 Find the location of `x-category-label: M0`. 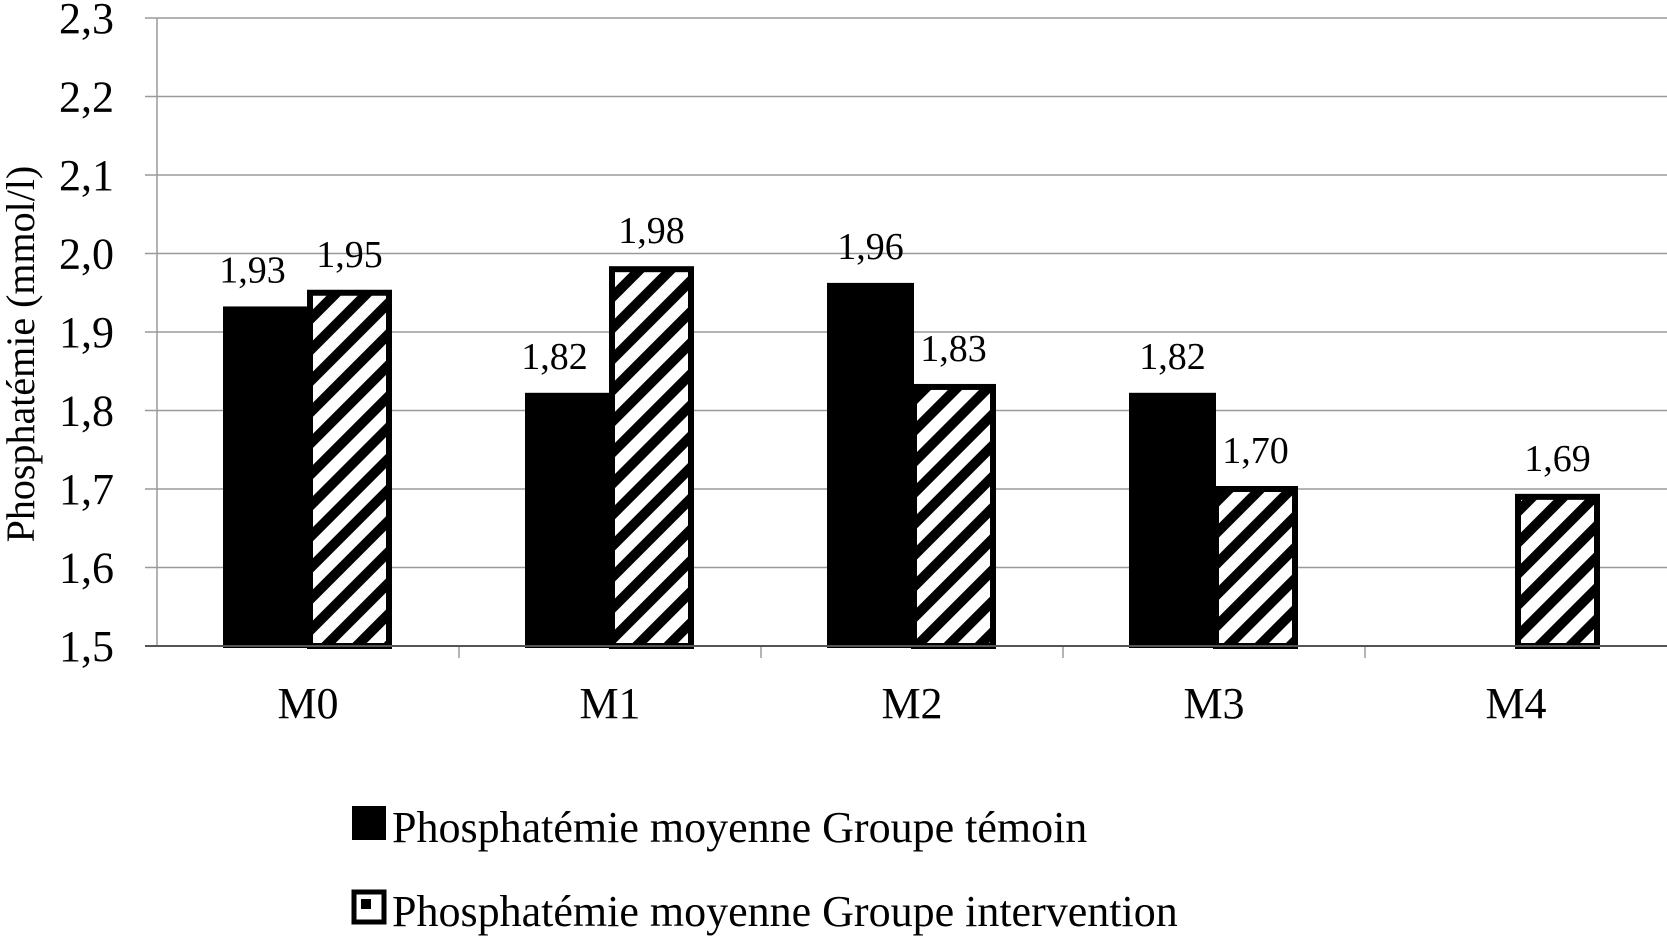

x-category-label: M0 is located at coordinates (307, 703).